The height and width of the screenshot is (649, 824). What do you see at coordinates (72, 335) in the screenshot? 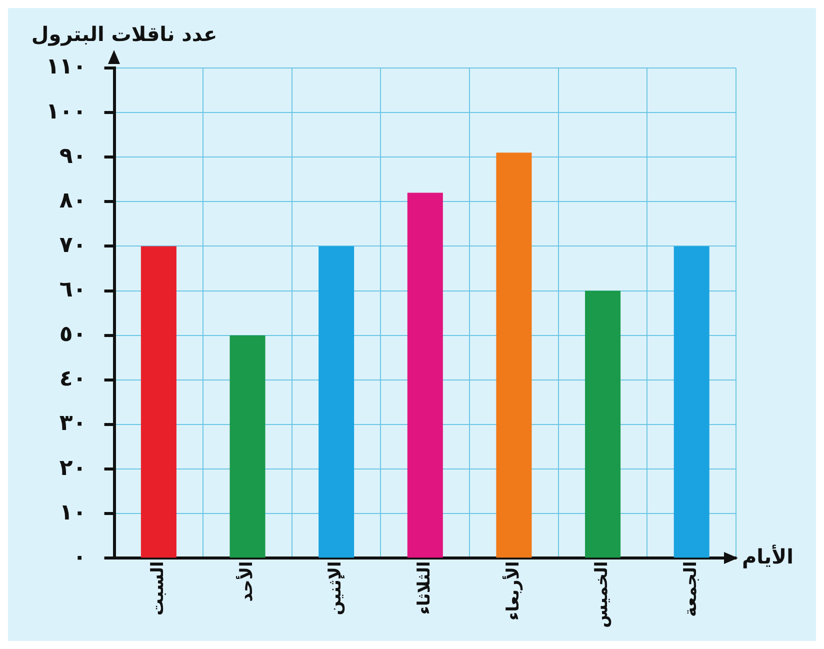
I see `y-tick-label: ٥٠` at bounding box center [72, 335].